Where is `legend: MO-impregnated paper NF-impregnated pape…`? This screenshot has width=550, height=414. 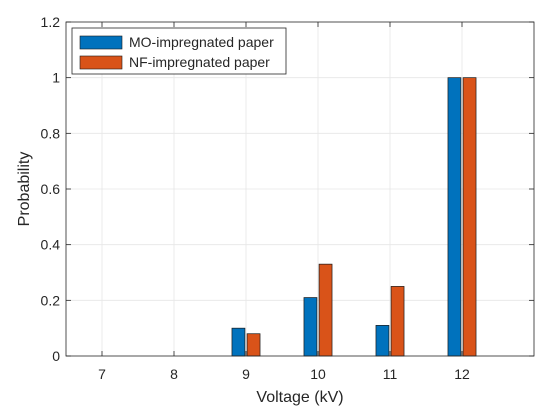 legend: MO-impregnated paper NF-impregnated pape… is located at coordinates (179, 51).